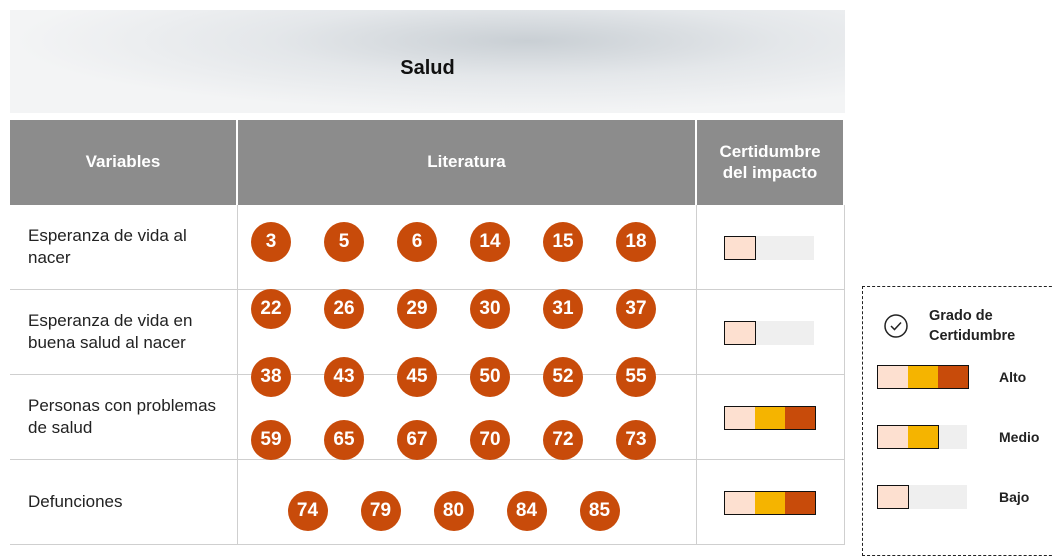  Describe the element at coordinates (344, 242) in the screenshot. I see `reference-badge: 5` at that location.